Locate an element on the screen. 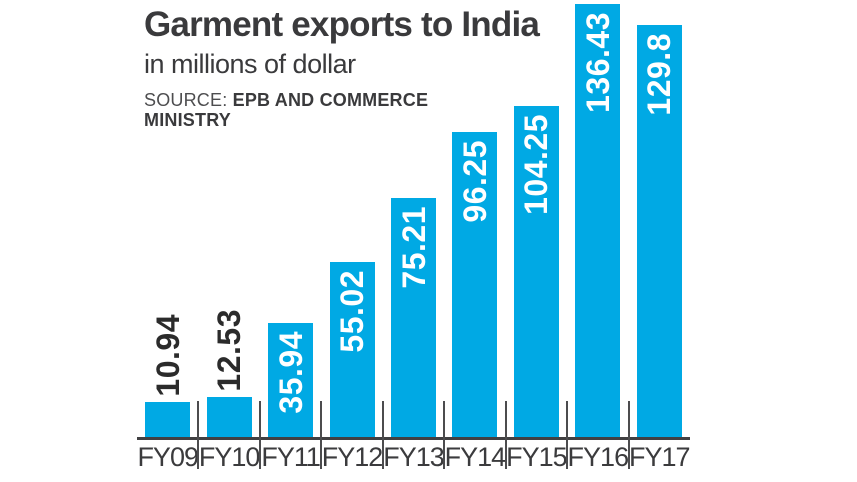 The image size is (857, 482). x-axis-label-fy11: FY11 is located at coordinates (291, 457).